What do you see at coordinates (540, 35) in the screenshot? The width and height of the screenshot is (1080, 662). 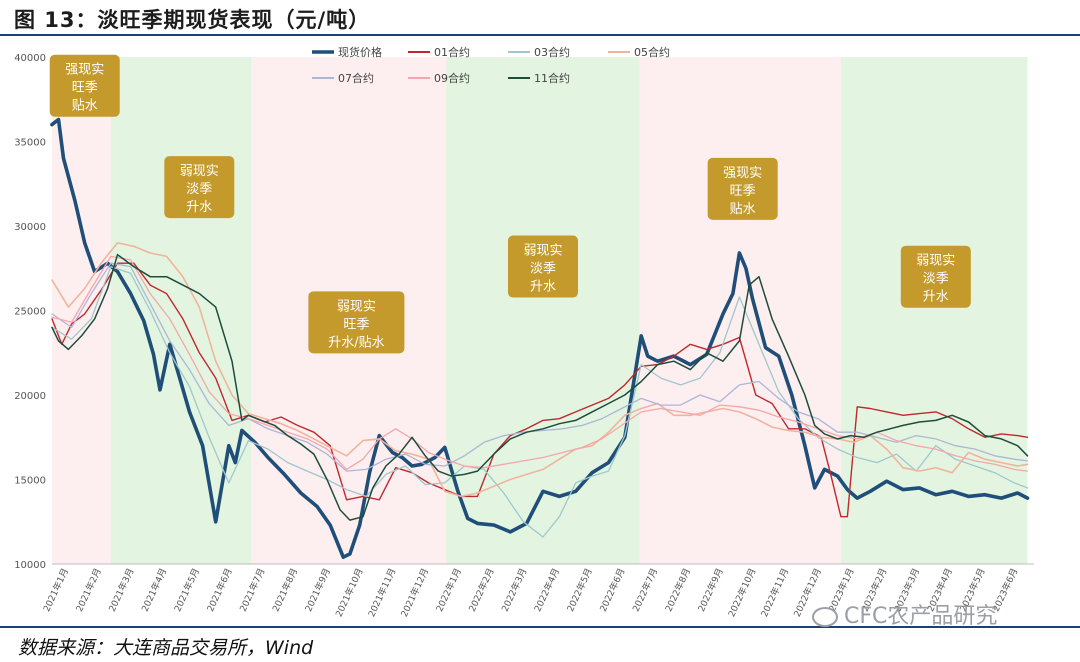 I see `title-rule` at bounding box center [540, 35].